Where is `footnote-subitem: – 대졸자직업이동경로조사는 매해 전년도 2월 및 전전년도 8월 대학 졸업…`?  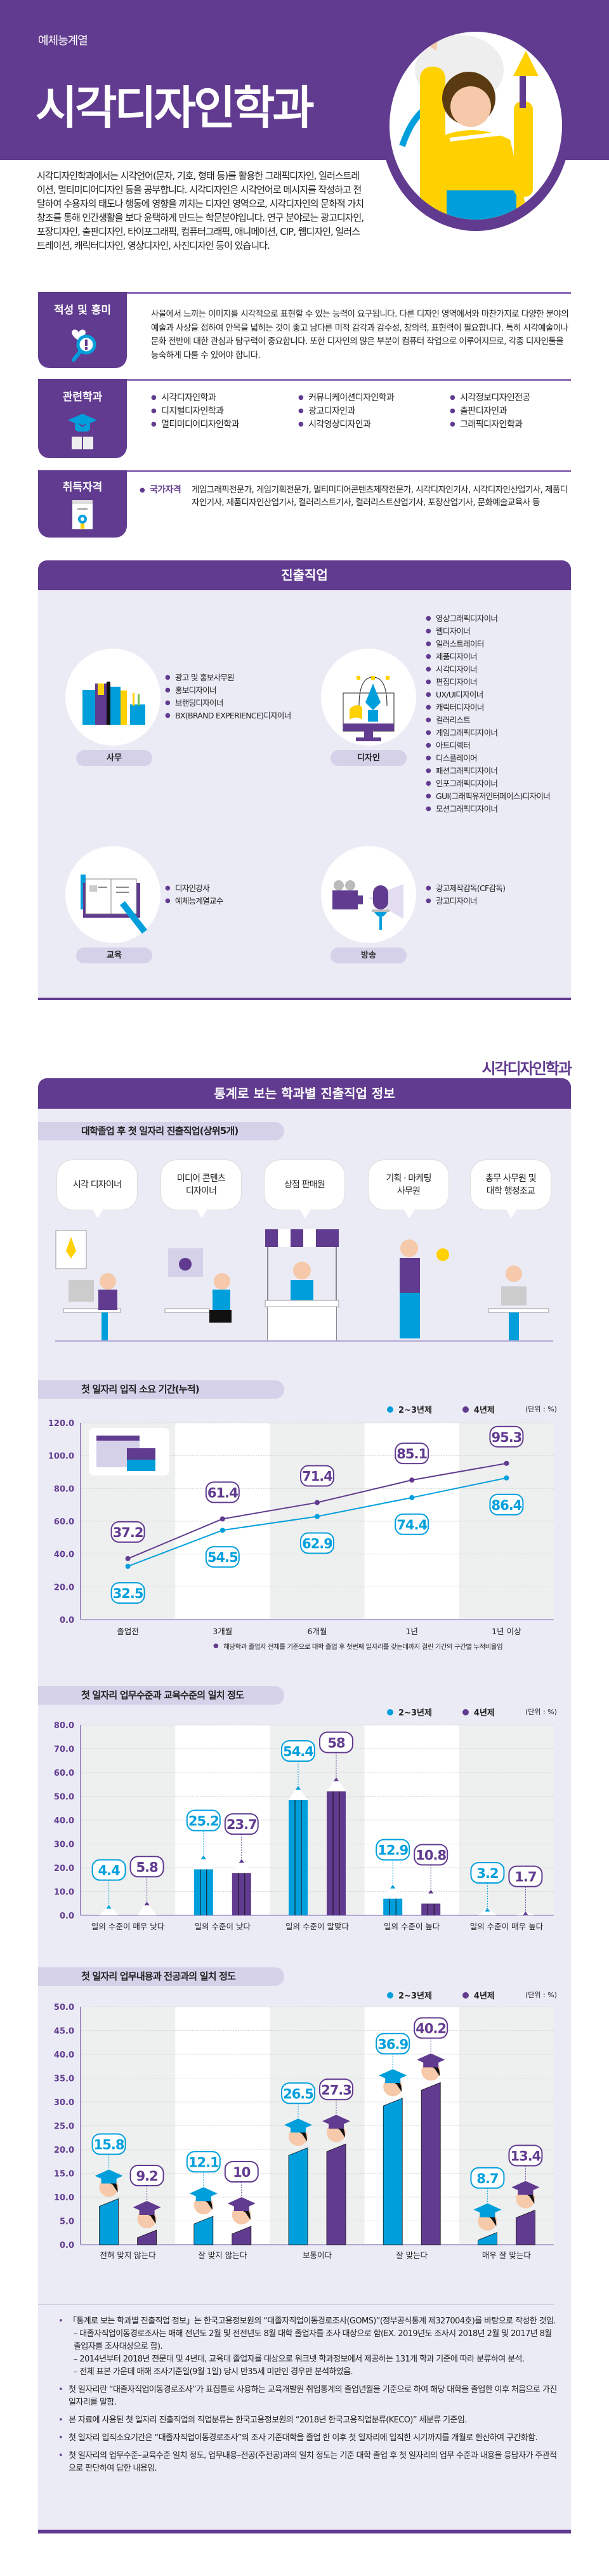 footnote-subitem: – 대졸자직업이동경로조사는 매해 전년도 2월 및 전전년도 8월 대학 졸업… is located at coordinates (313, 2340).